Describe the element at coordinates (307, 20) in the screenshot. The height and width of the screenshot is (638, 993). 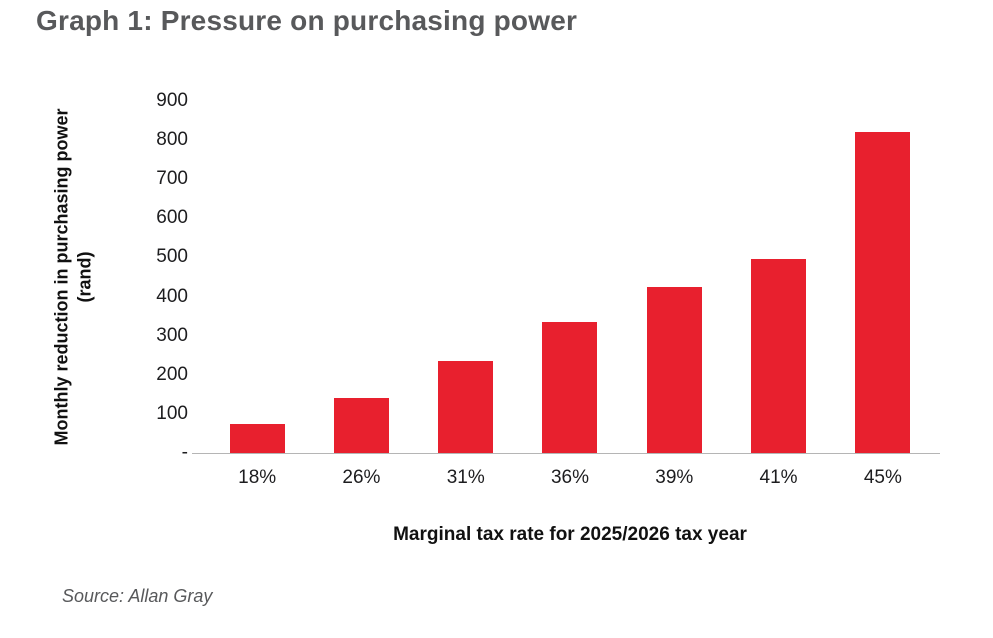
I see `chart-title: Graph 1: Pressure on purchasing power` at that location.